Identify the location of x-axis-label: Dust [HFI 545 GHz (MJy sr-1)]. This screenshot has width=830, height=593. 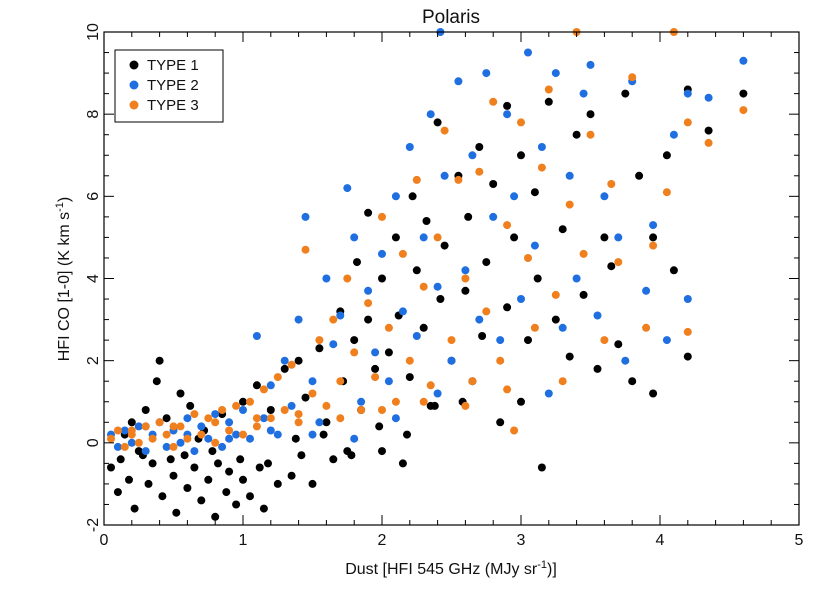
(451, 568).